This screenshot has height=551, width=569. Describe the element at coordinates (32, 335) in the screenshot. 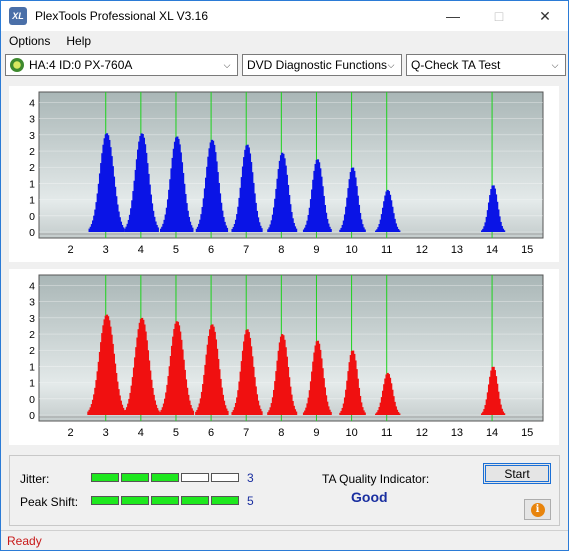

I see `y-tick-label: 2` at that location.